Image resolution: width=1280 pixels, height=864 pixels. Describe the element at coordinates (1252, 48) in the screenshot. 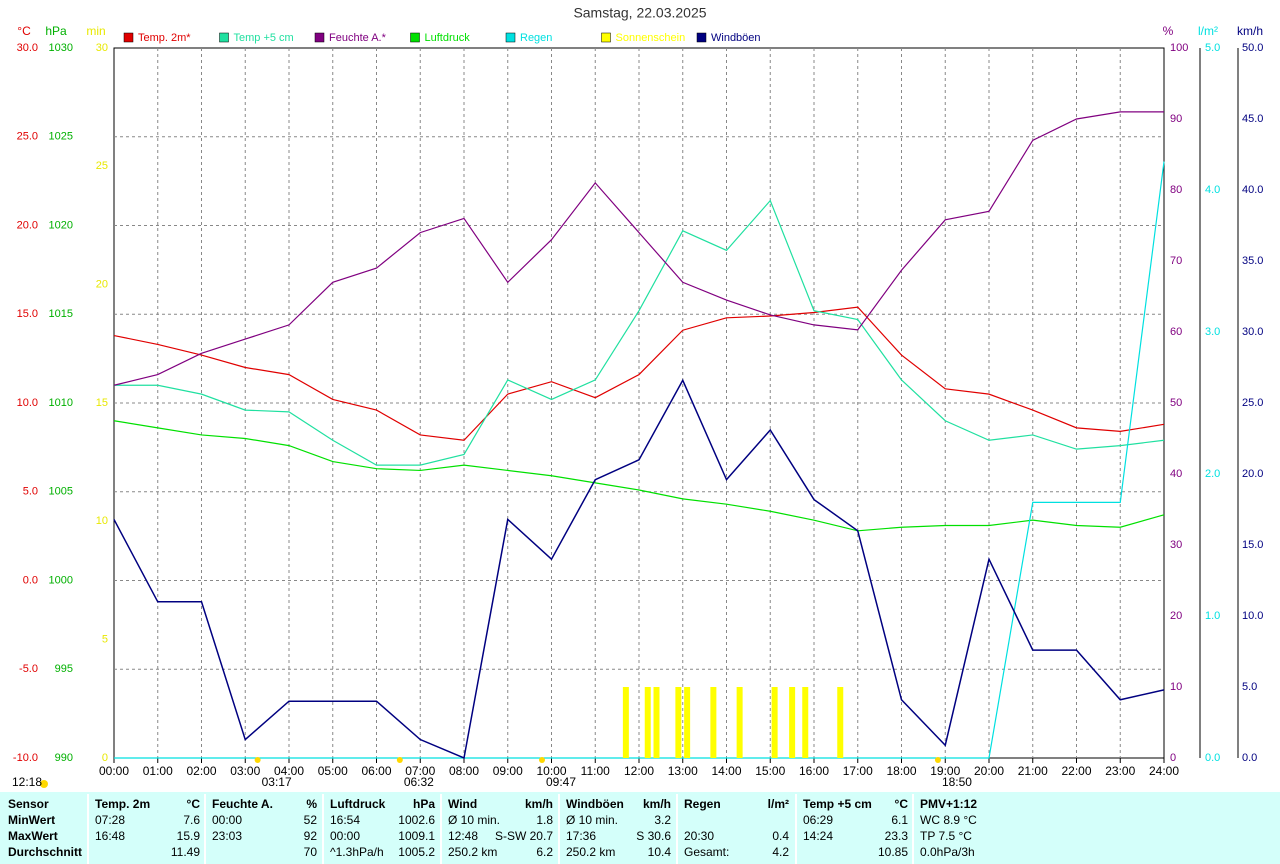

I see `y-tick-label: 50.0` at that location.